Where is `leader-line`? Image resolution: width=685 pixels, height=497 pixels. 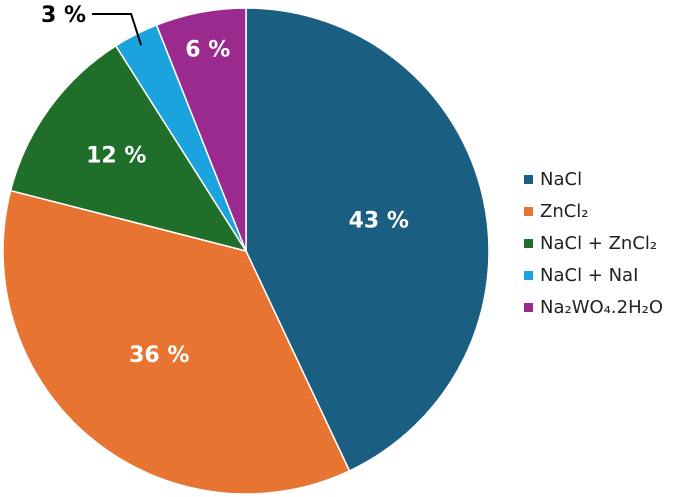 leader-line is located at coordinates (117, 29).